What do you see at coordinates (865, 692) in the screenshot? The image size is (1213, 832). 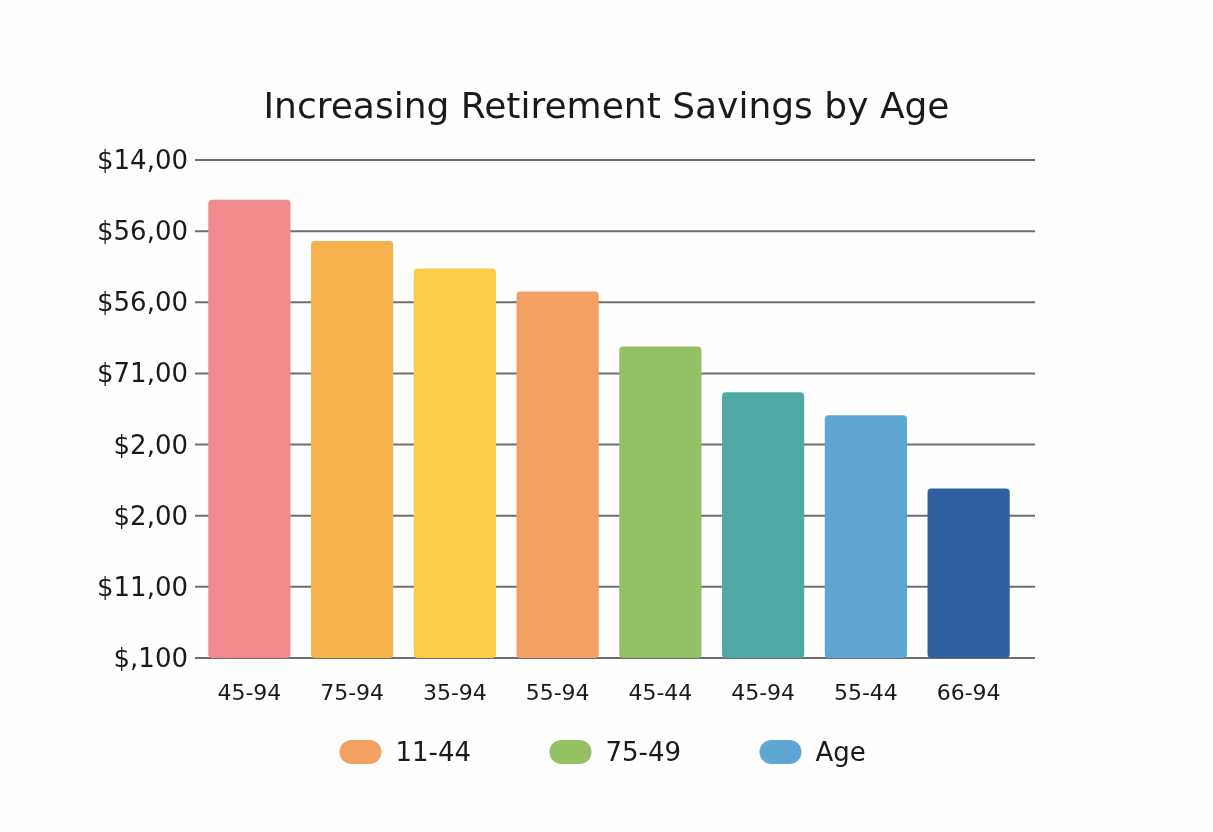 I see `x-tick-label: 55-44` at bounding box center [865, 692].